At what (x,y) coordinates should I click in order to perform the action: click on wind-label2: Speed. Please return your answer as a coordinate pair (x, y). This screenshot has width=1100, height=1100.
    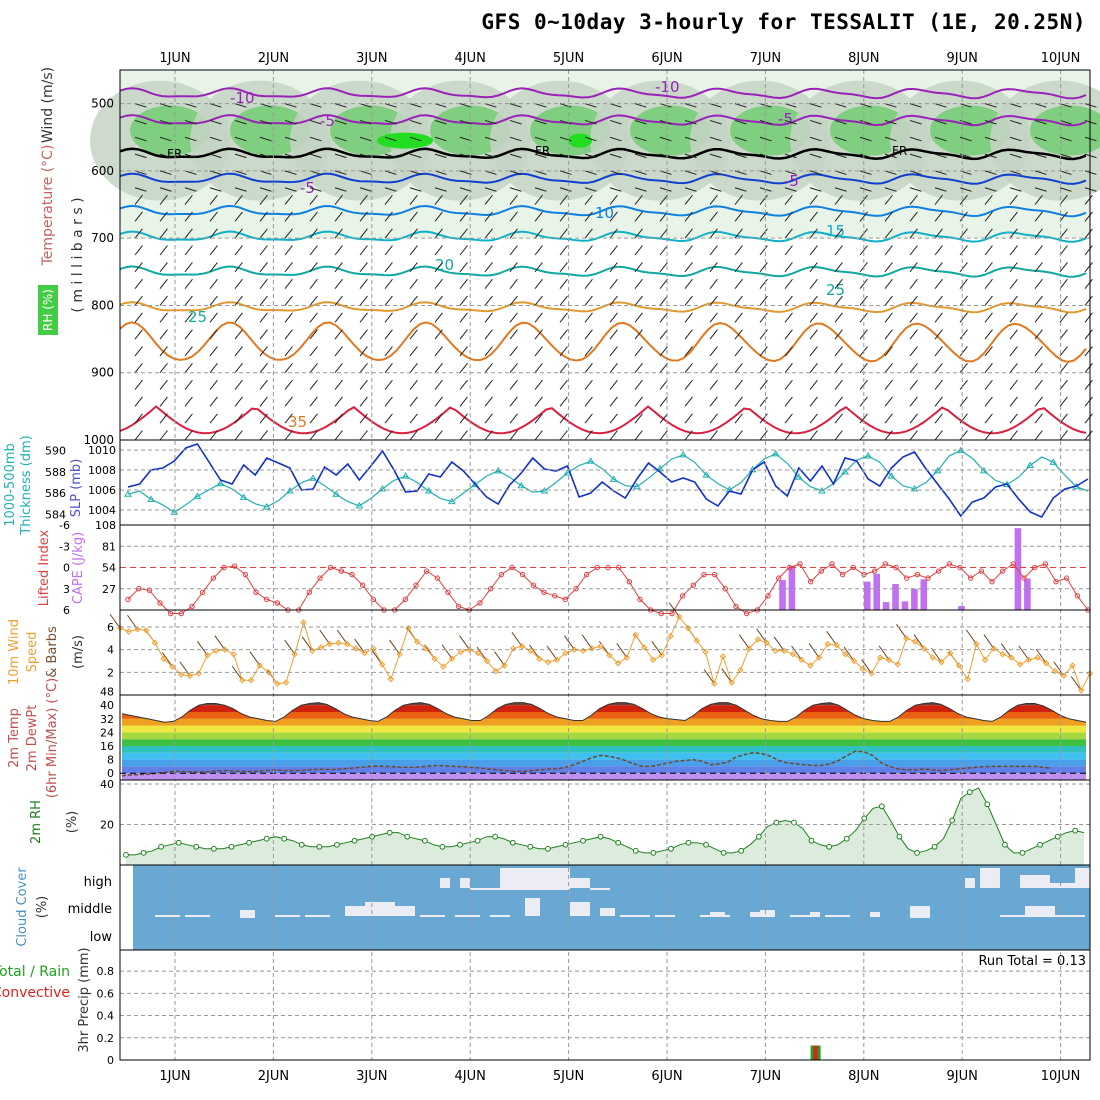
    Looking at the image, I should click on (32, 652).